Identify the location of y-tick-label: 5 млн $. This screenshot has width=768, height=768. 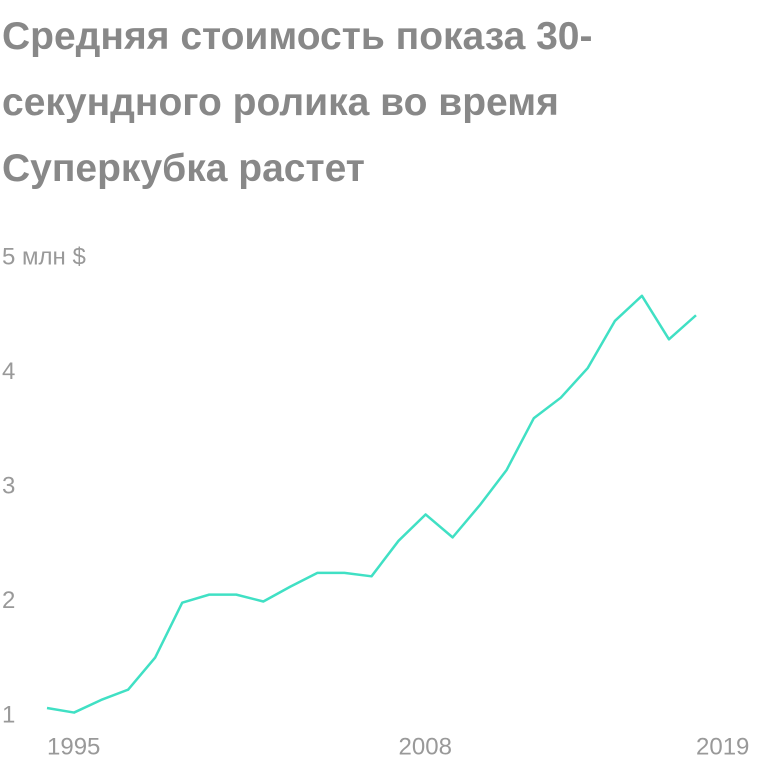
(44, 256).